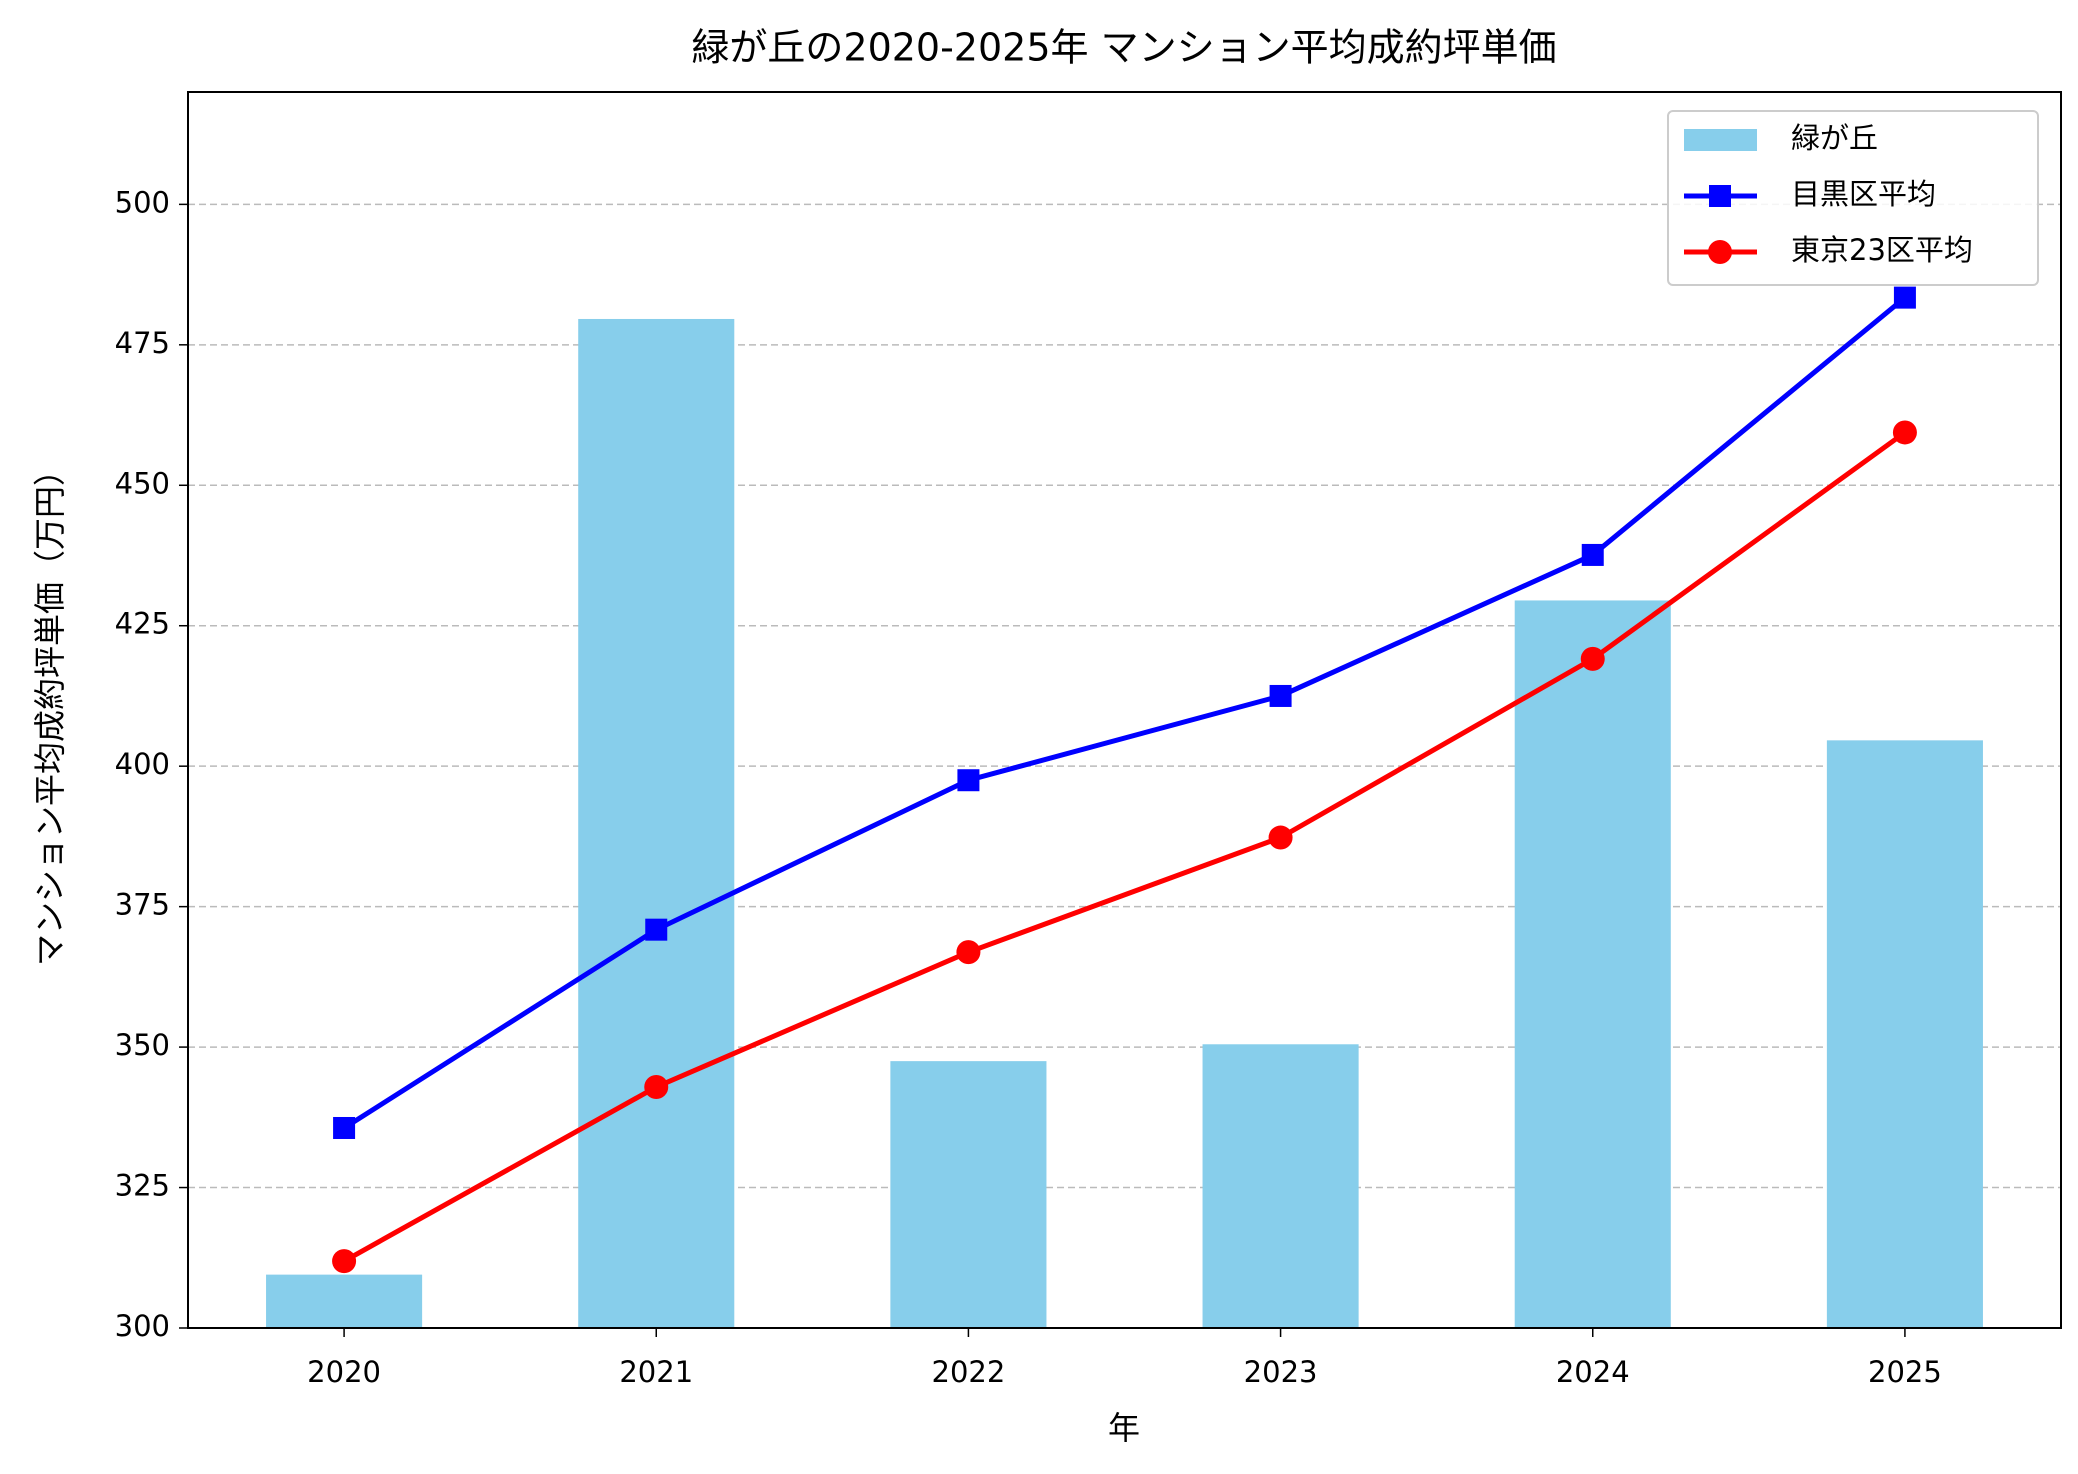  I want to click on legend-label: 緑が丘, so click(1834, 138).